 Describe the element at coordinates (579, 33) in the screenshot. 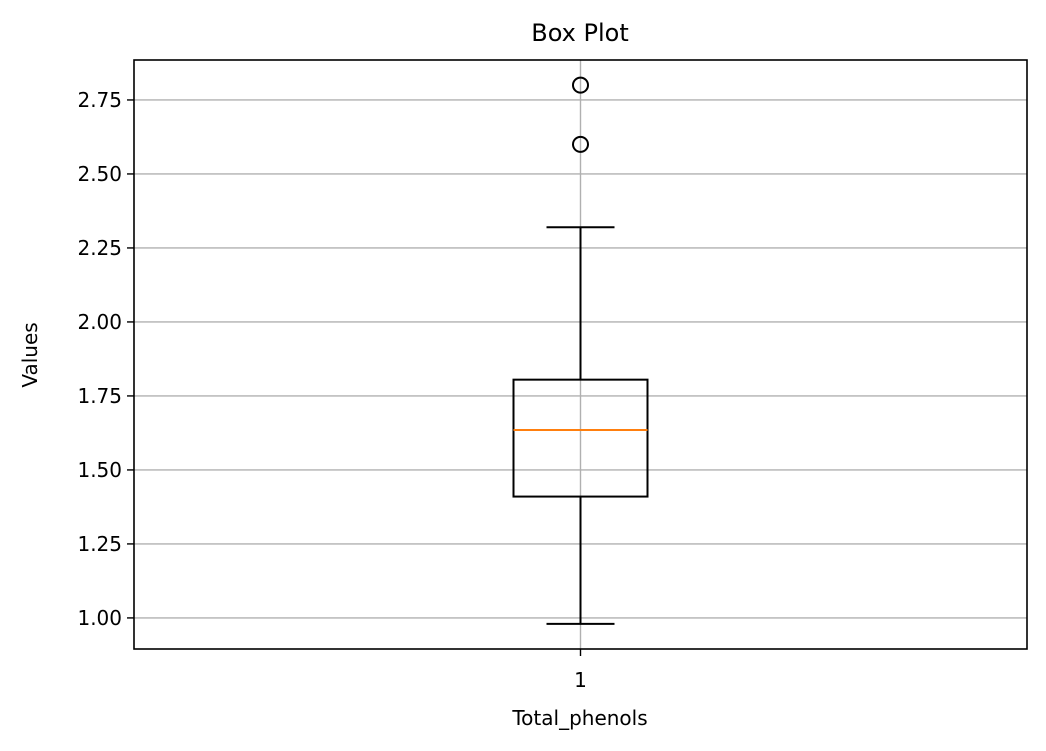

I see `chart-title: Box Plot` at that location.